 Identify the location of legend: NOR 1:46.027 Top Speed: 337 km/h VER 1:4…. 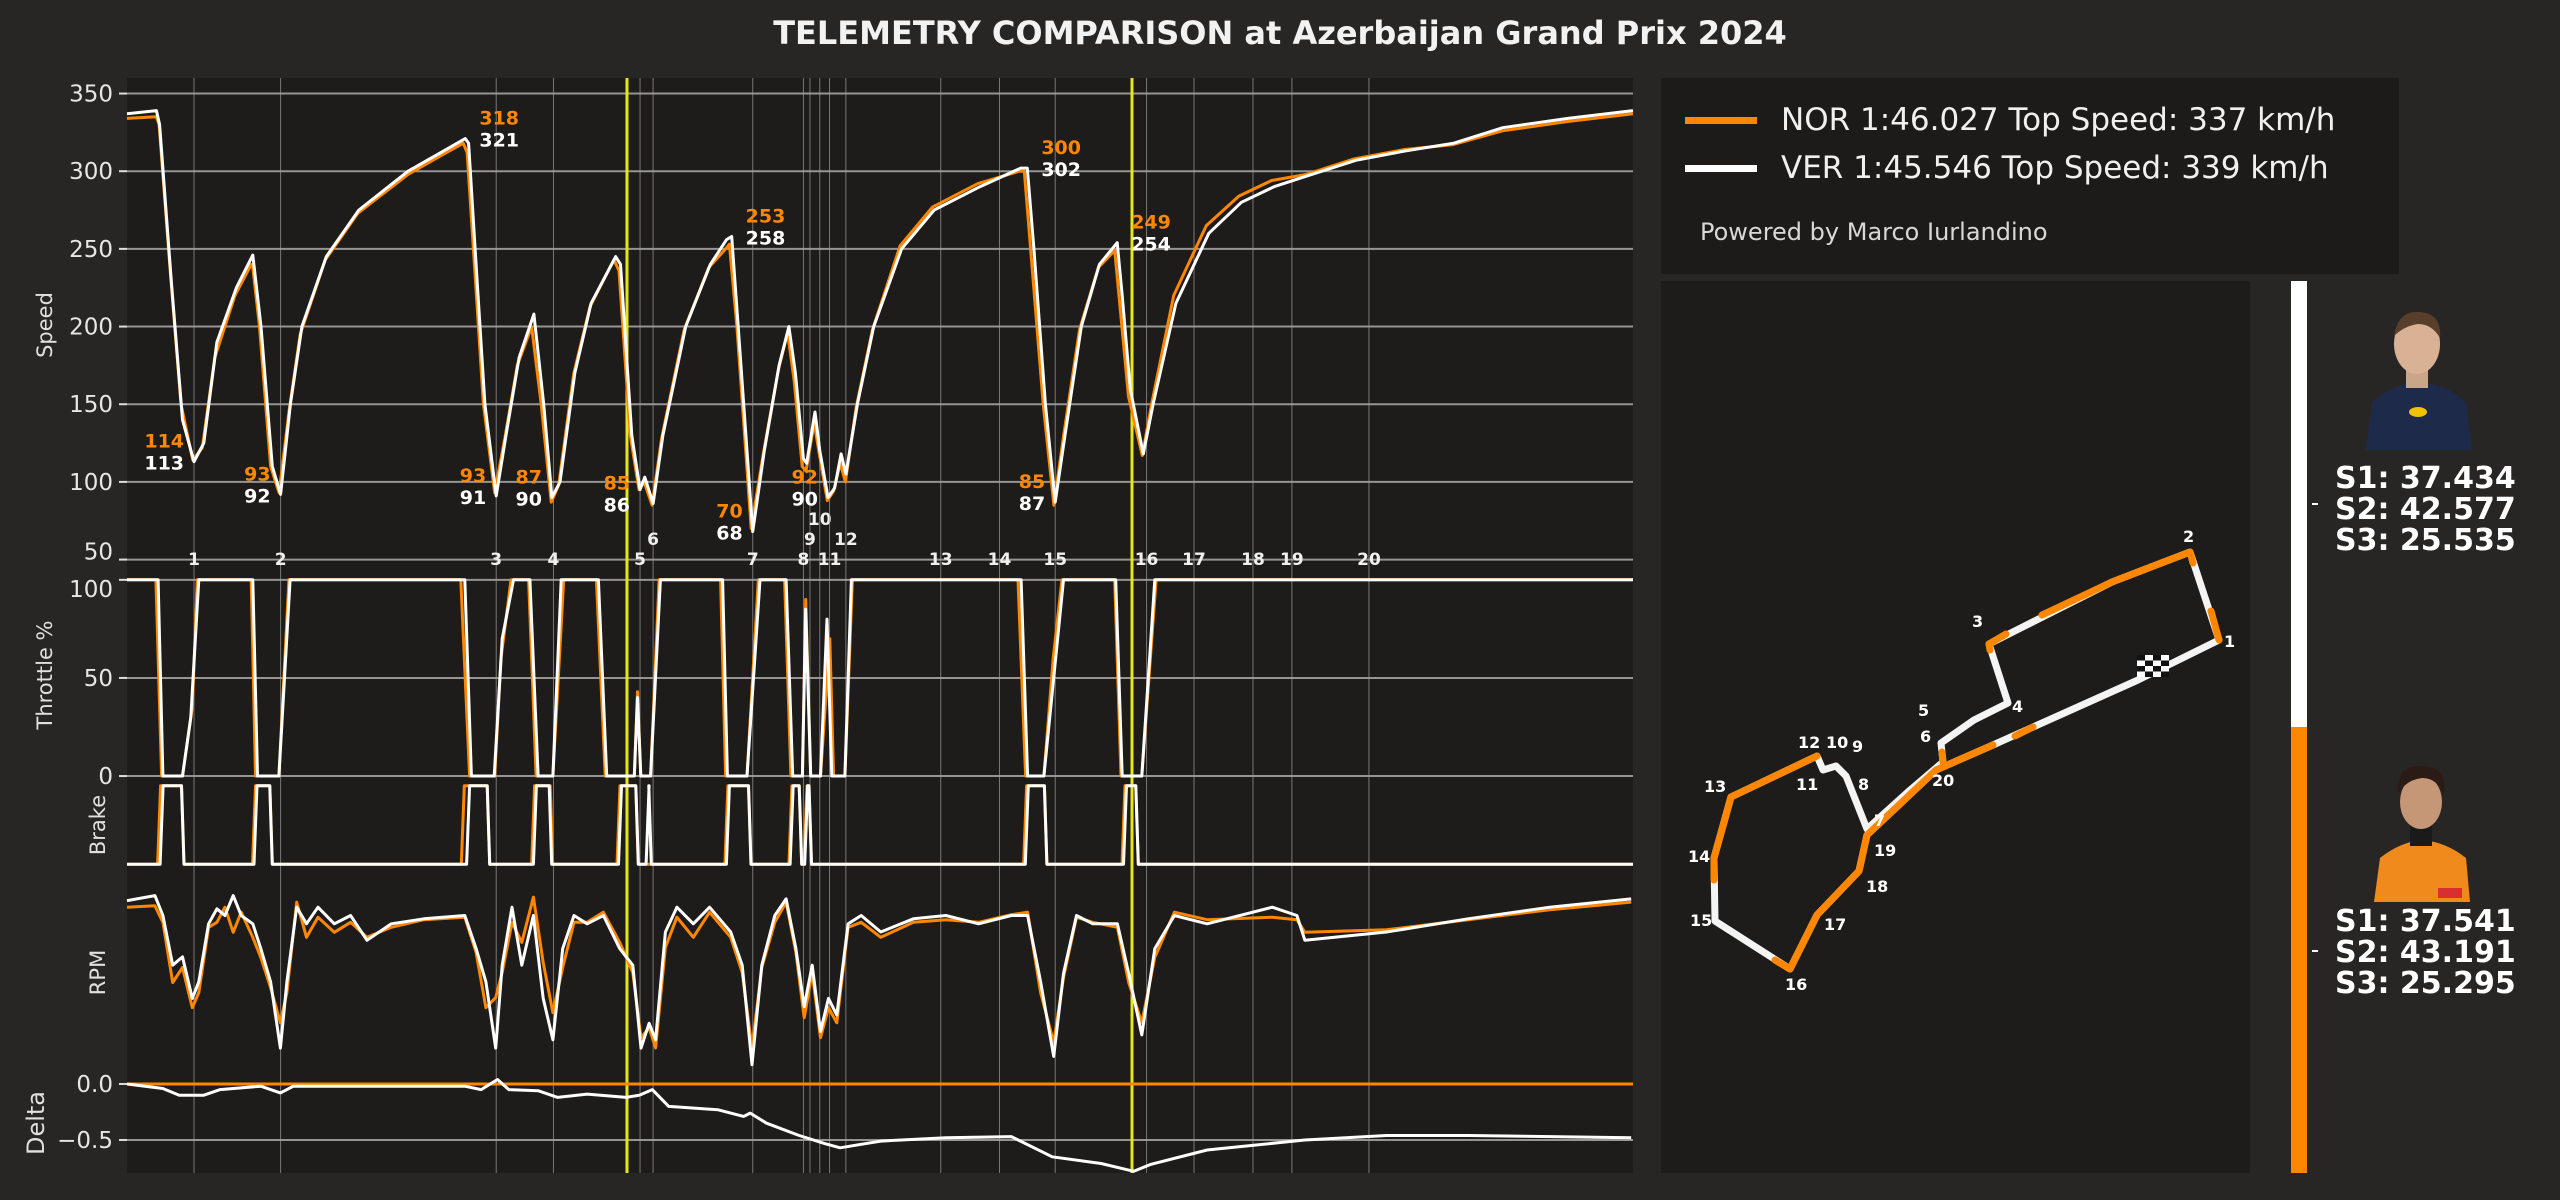
(2030, 176).